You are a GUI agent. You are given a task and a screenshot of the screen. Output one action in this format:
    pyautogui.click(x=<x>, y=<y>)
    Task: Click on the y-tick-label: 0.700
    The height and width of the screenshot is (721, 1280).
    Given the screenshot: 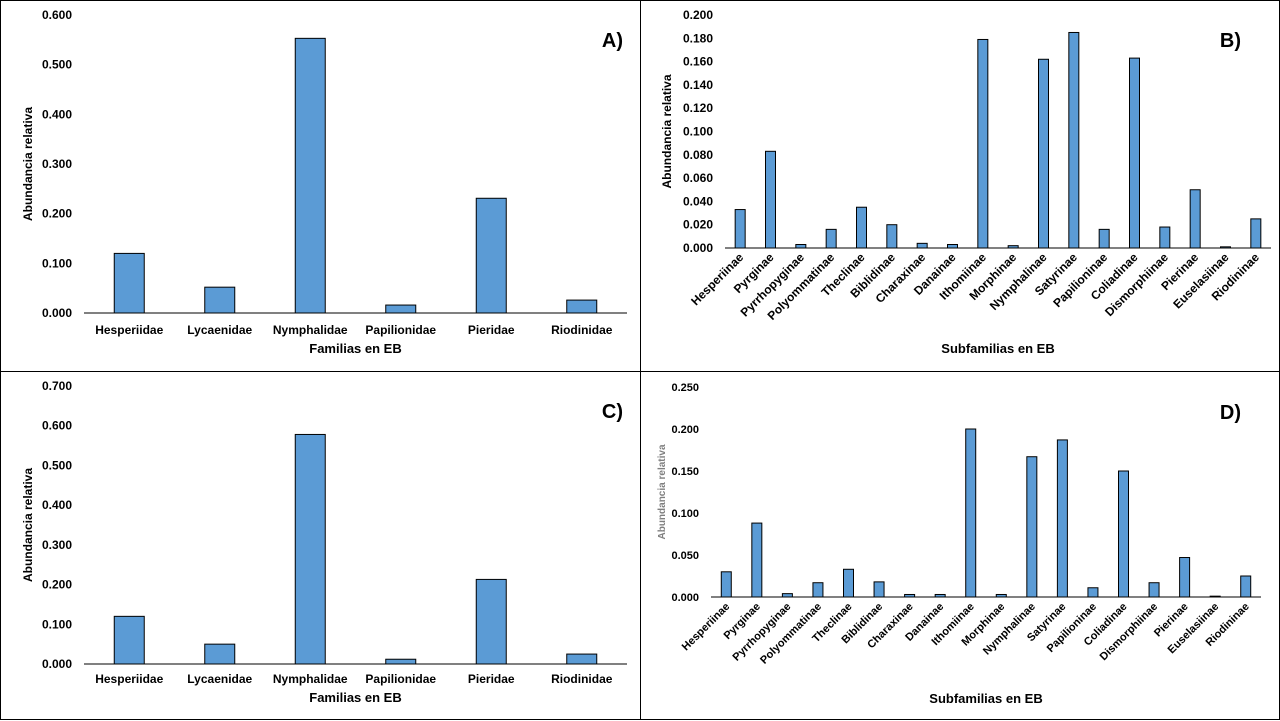 What is the action you would take?
    pyautogui.click(x=57, y=386)
    